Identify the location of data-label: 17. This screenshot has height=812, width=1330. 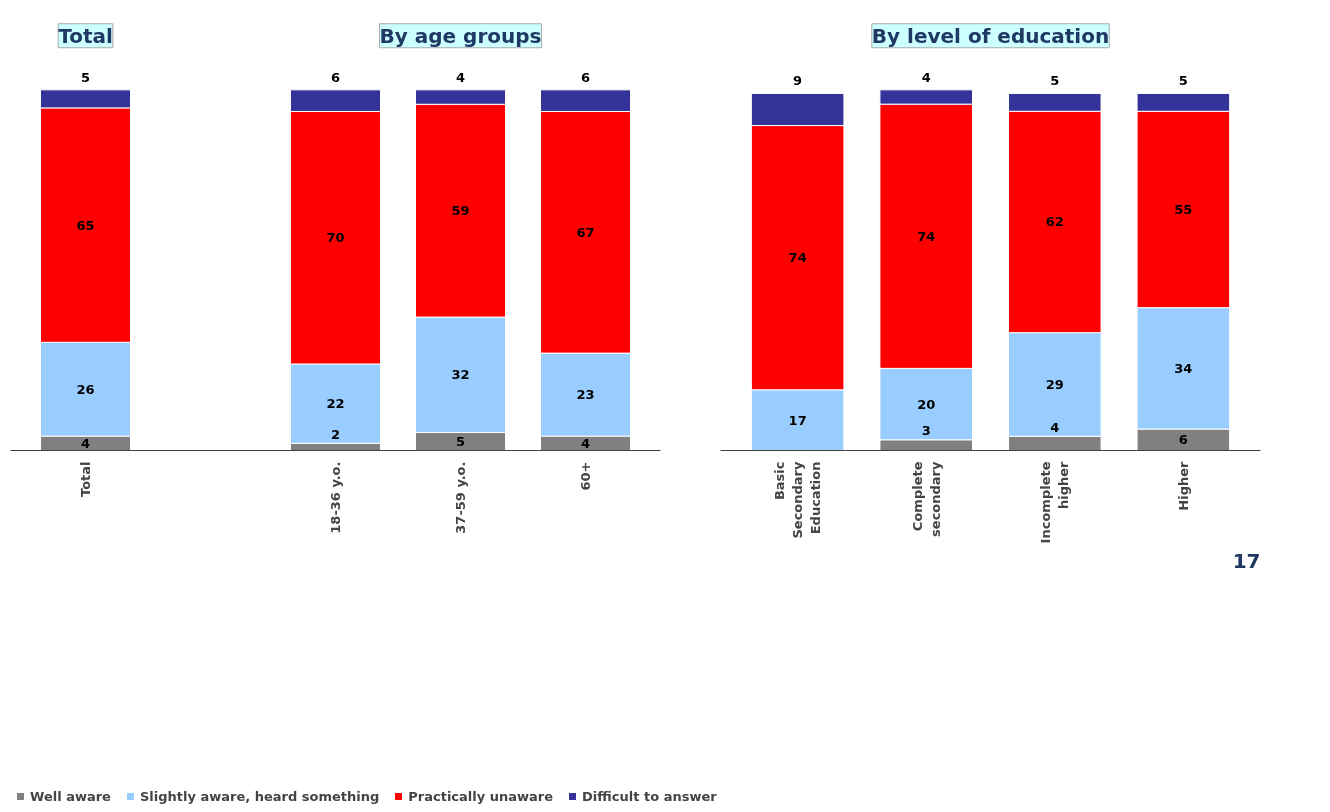
(797, 420).